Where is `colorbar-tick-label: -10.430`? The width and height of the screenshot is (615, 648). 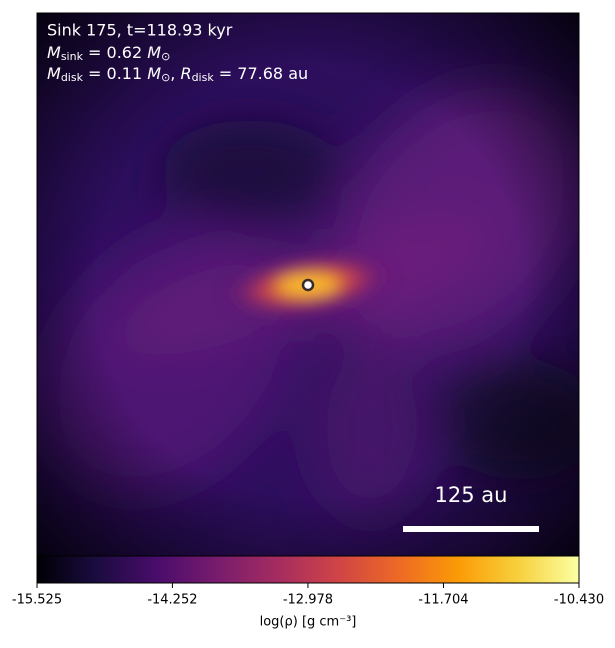 colorbar-tick-label: -10.430 is located at coordinates (579, 600).